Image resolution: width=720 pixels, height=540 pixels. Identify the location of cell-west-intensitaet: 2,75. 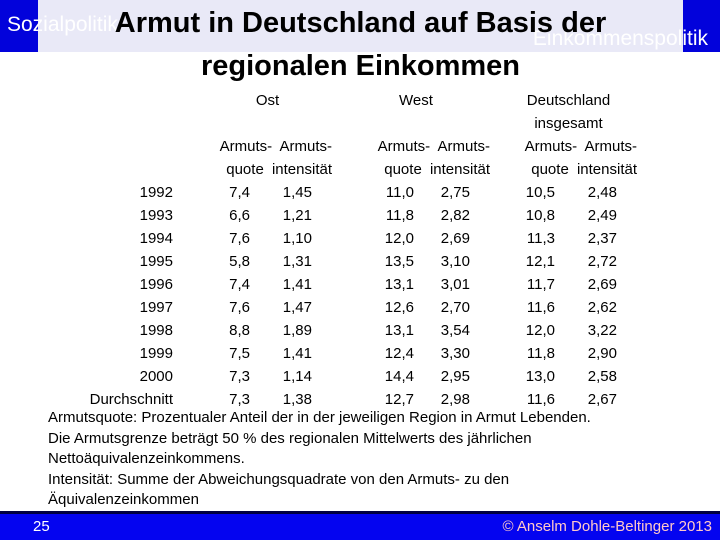
(455, 192).